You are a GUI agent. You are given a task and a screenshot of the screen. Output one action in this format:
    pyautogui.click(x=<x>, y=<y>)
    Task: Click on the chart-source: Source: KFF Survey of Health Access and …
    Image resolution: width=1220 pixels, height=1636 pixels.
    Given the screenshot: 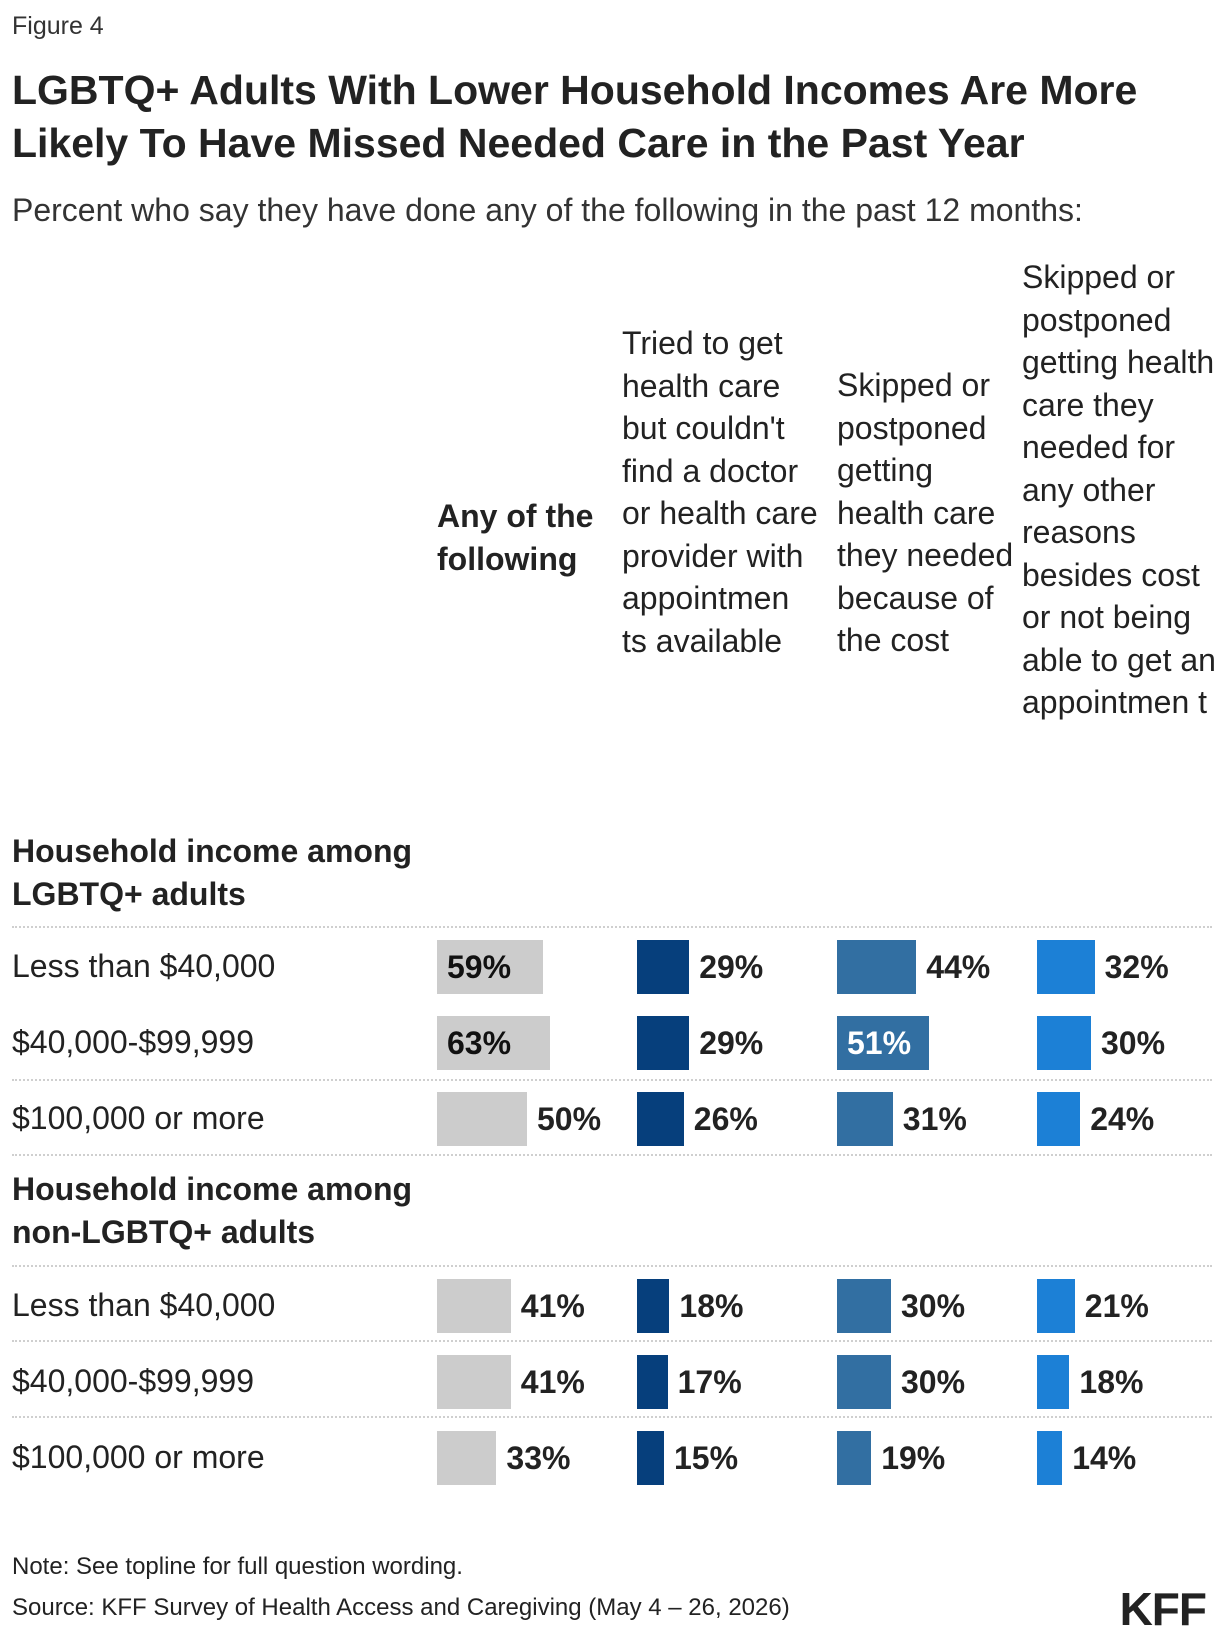 What is the action you would take?
    pyautogui.click(x=401, y=1607)
    